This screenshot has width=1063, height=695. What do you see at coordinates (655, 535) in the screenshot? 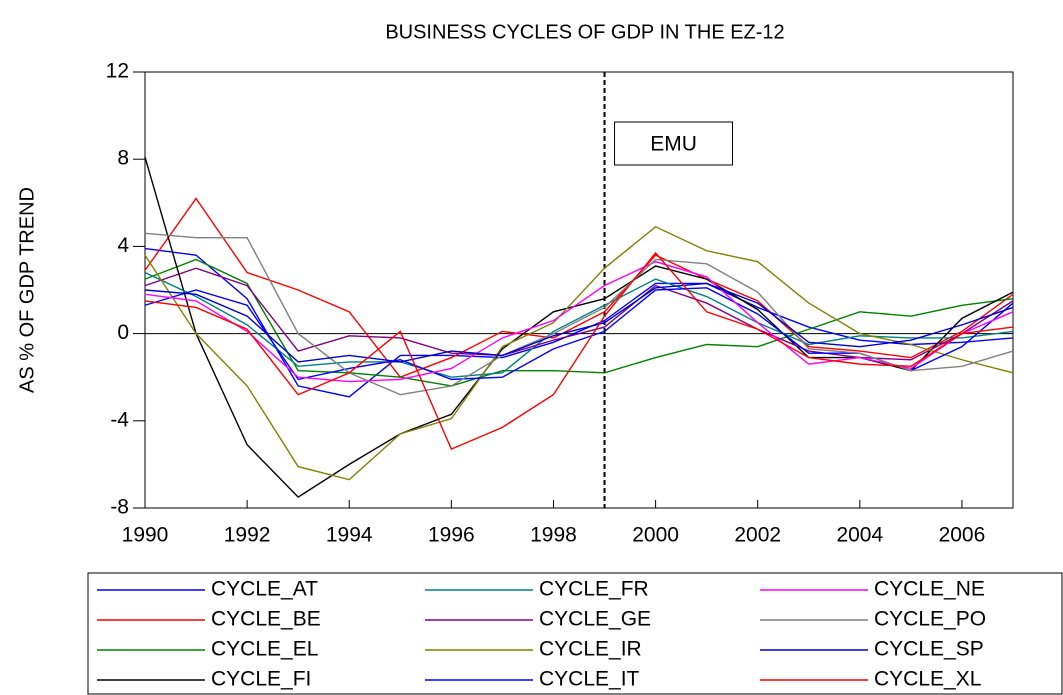
I see `x-tick-label: 2000` at bounding box center [655, 535].